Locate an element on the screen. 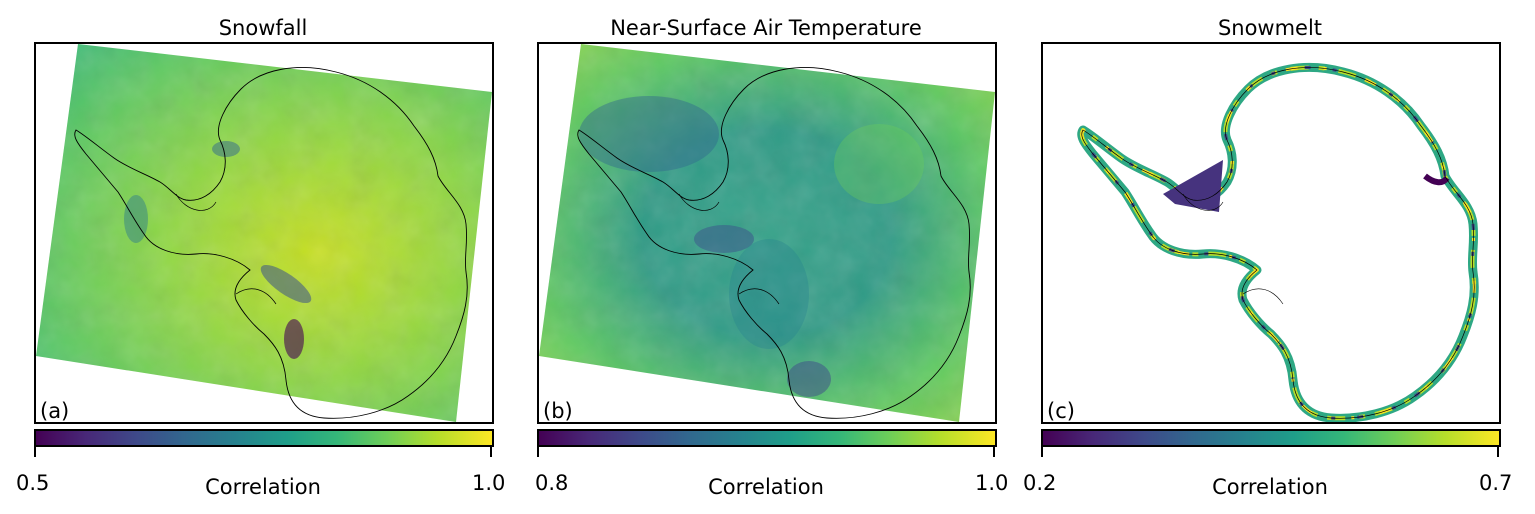 Image resolution: width=1535 pixels, height=514 pixels. panel-title: Near-Surface Air Temperature is located at coordinates (766, 28).